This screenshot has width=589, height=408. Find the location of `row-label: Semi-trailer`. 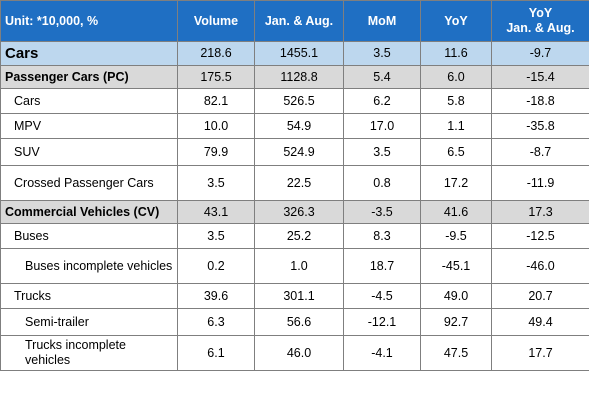

row-label: Semi-trailer is located at coordinates (89, 322).